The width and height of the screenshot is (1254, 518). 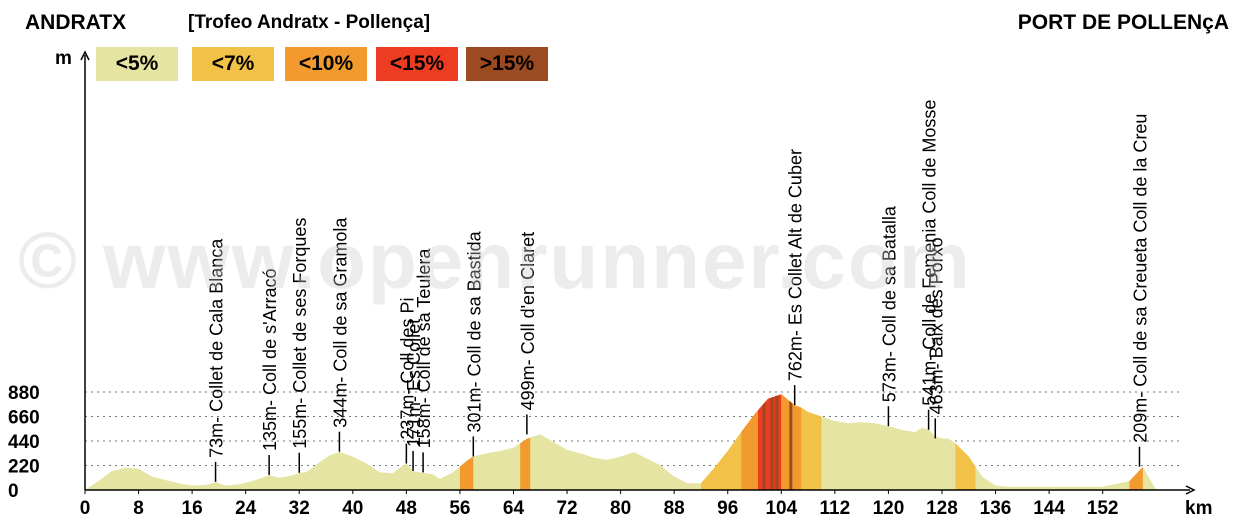 I want to click on y-tick-label: 440, so click(x=24, y=442).